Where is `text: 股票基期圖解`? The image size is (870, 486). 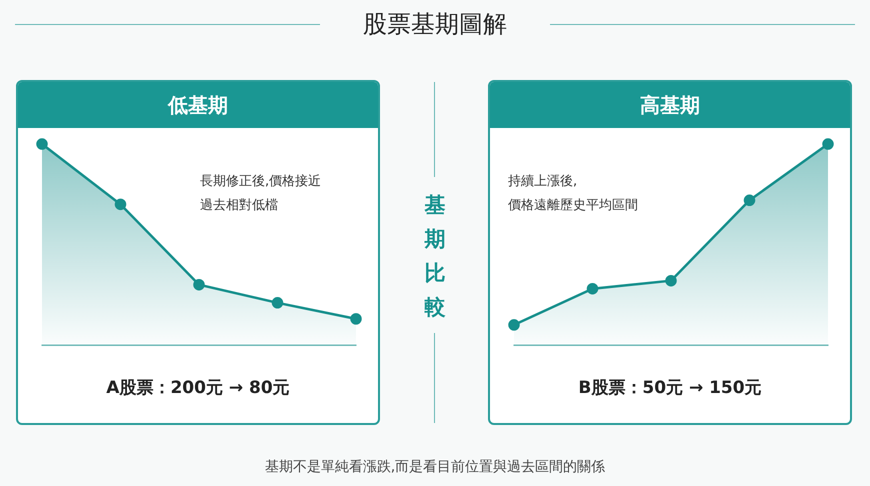
text: 股票基期圖解 is located at coordinates (435, 24).